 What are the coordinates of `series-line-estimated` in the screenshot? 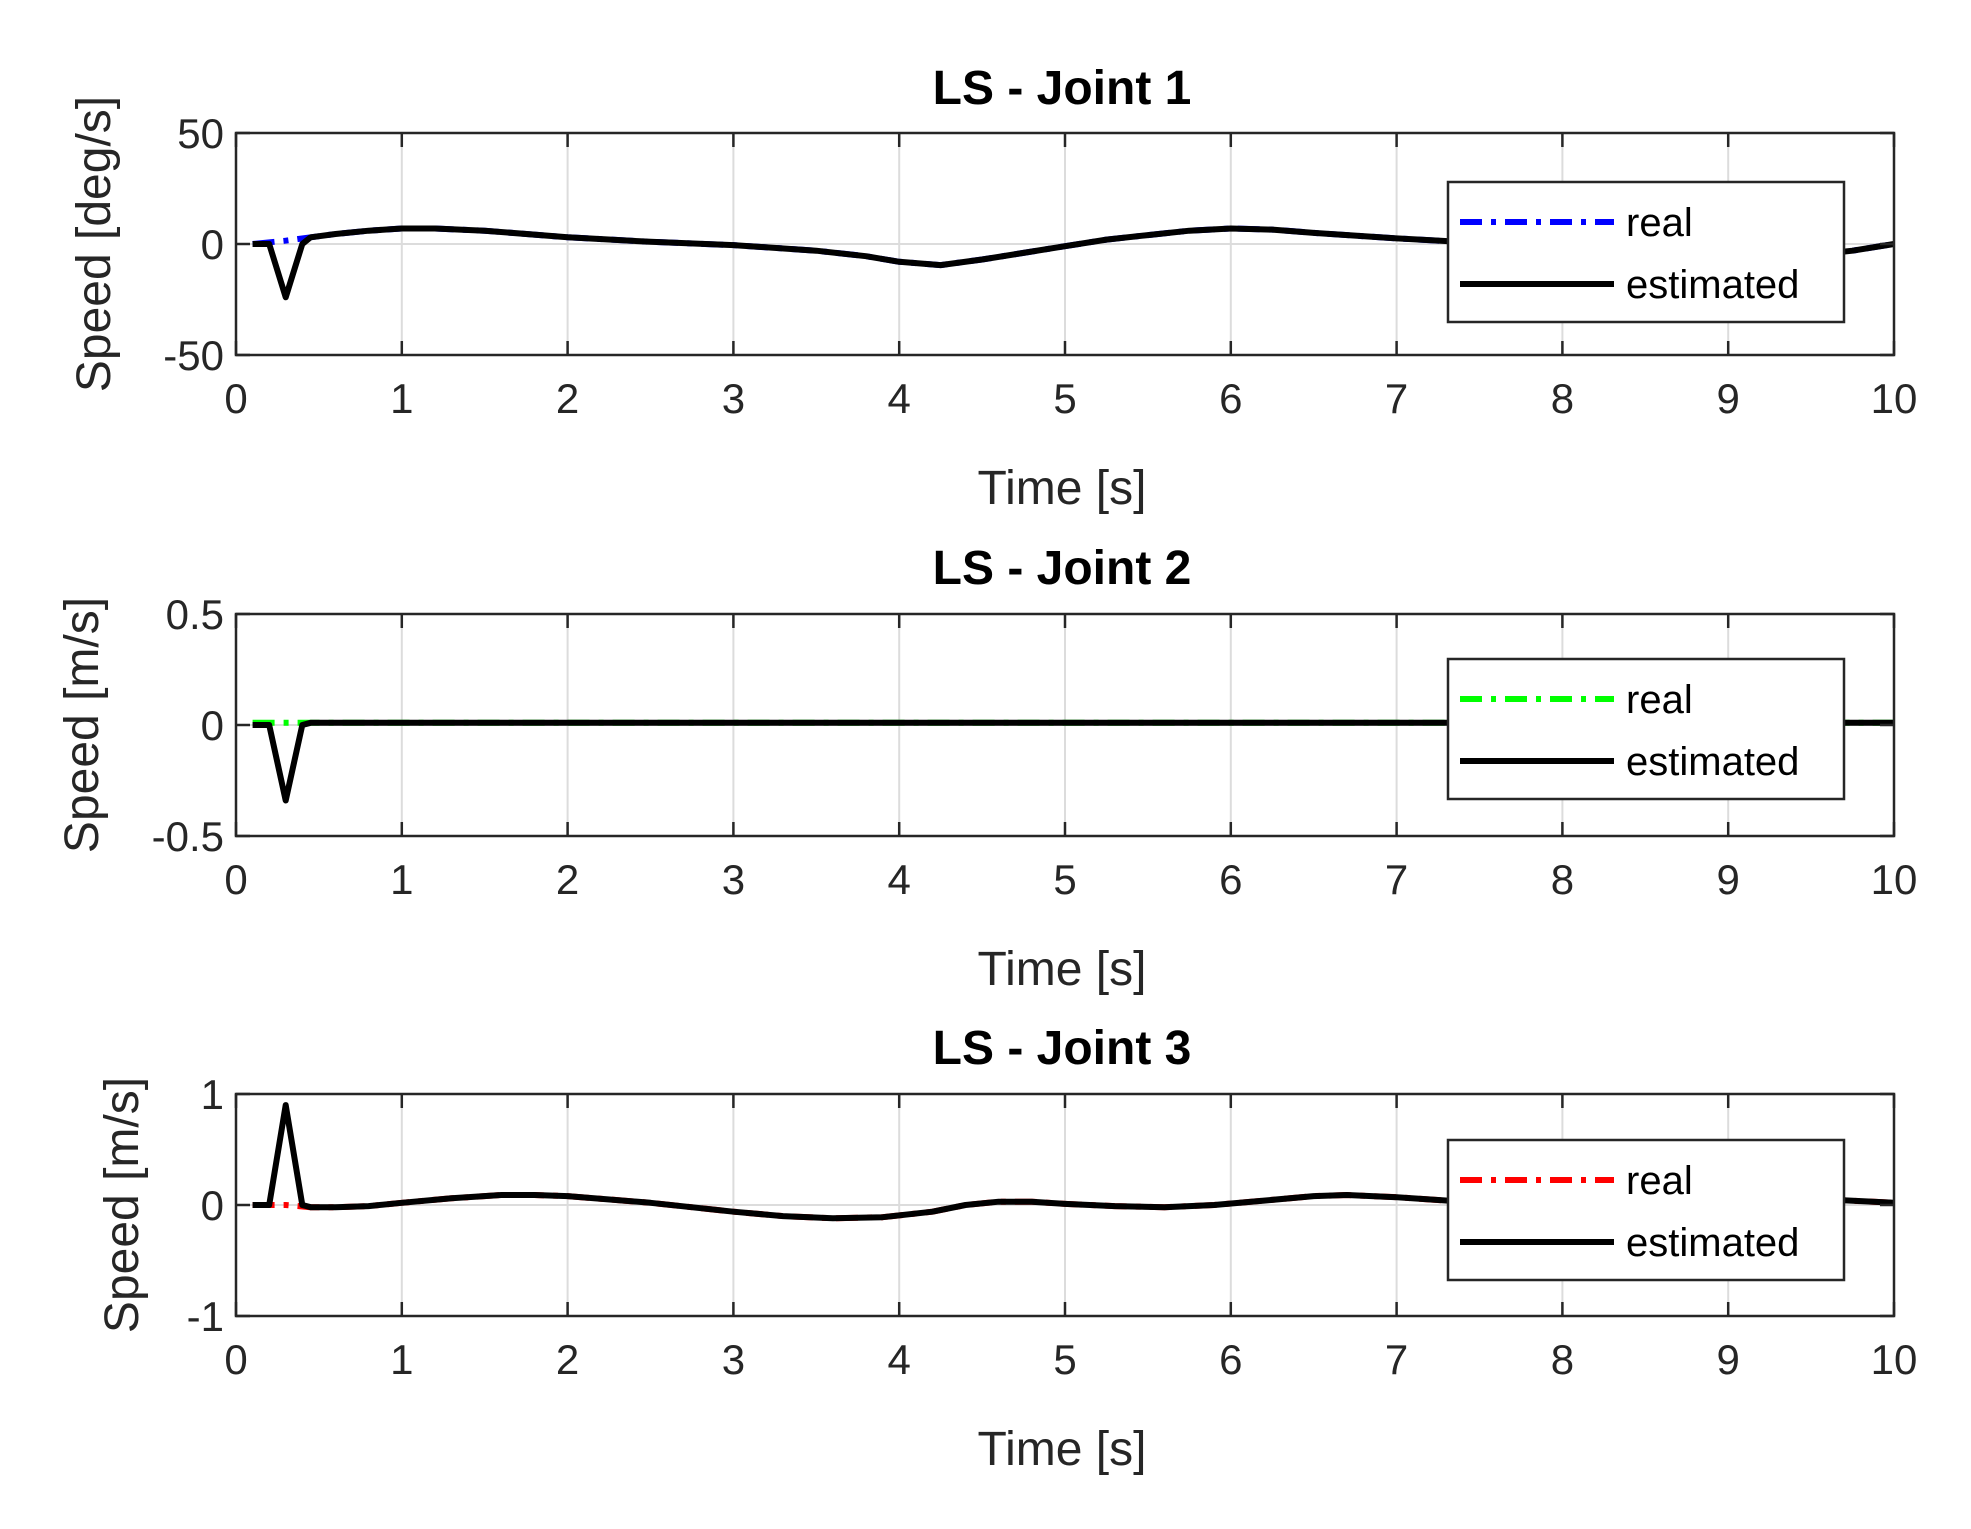 It's located at (1073, 761).